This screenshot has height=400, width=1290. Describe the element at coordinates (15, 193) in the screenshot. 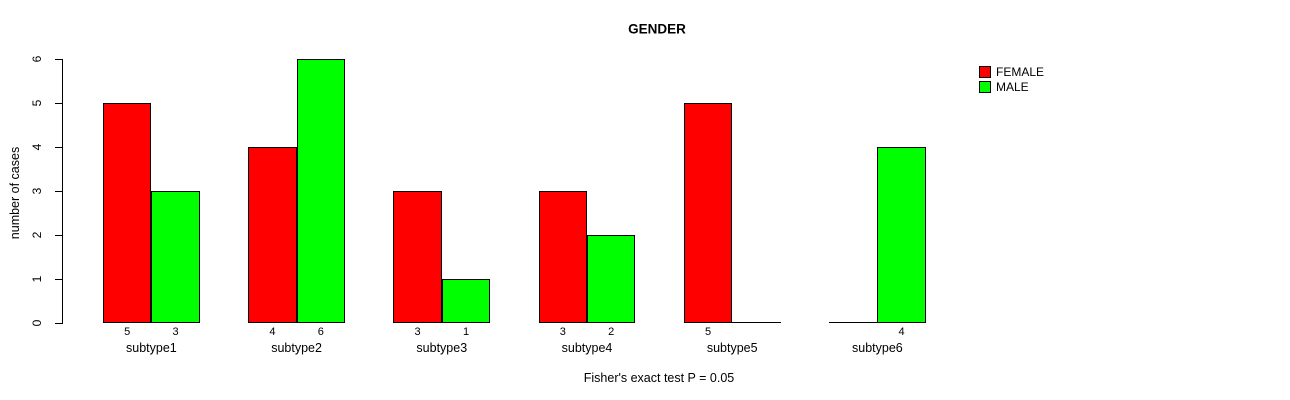

I see `y-axis-label: number of cases` at that location.